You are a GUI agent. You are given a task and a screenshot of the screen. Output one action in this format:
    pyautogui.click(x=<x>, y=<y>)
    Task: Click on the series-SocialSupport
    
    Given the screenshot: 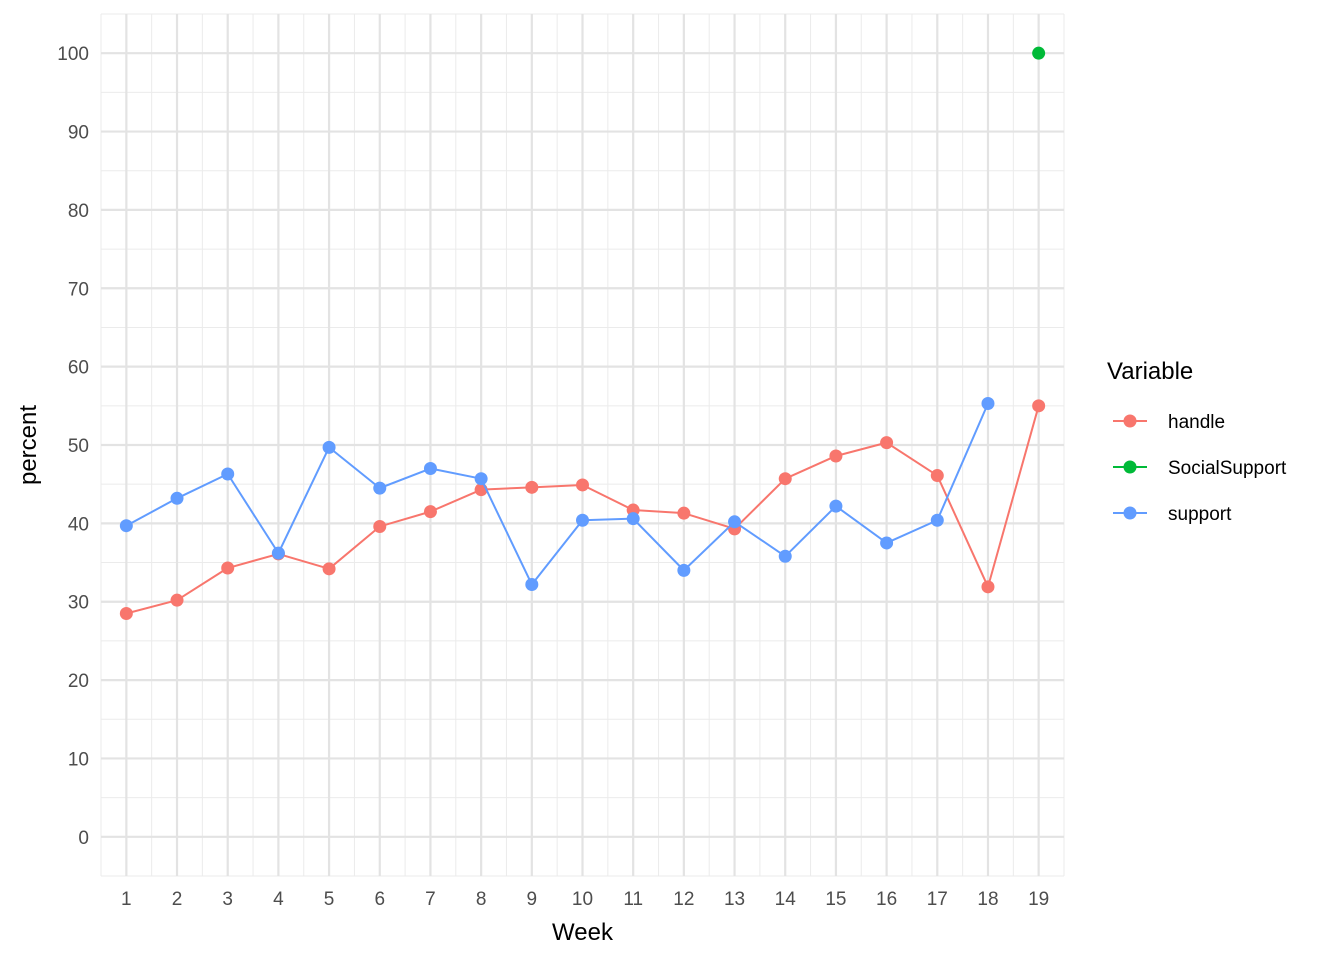 What is the action you would take?
    pyautogui.click(x=1039, y=53)
    